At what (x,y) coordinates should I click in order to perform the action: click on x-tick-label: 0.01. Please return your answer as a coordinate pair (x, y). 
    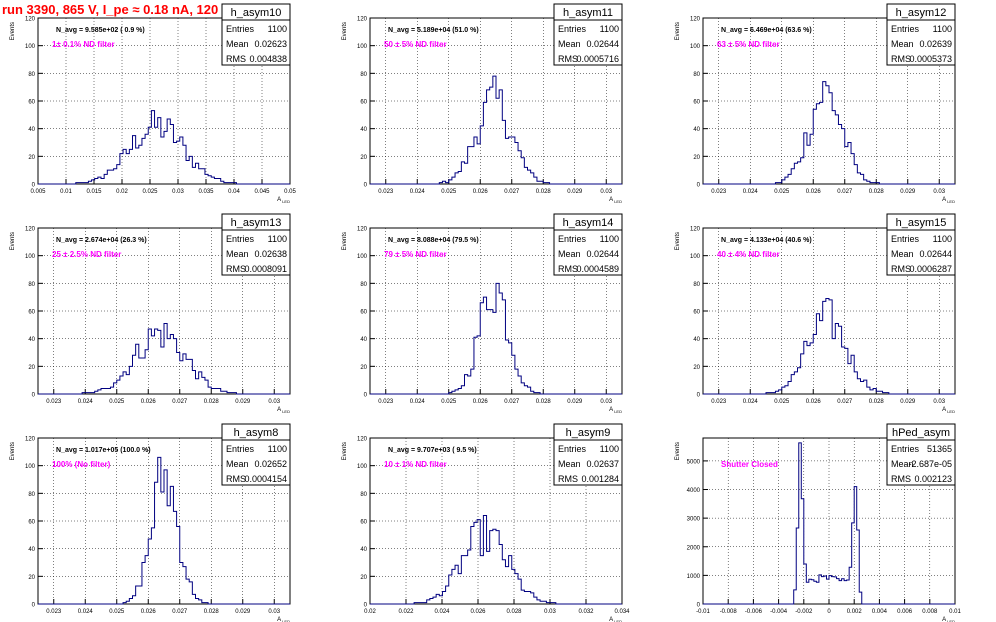
    Looking at the image, I should click on (955, 612).